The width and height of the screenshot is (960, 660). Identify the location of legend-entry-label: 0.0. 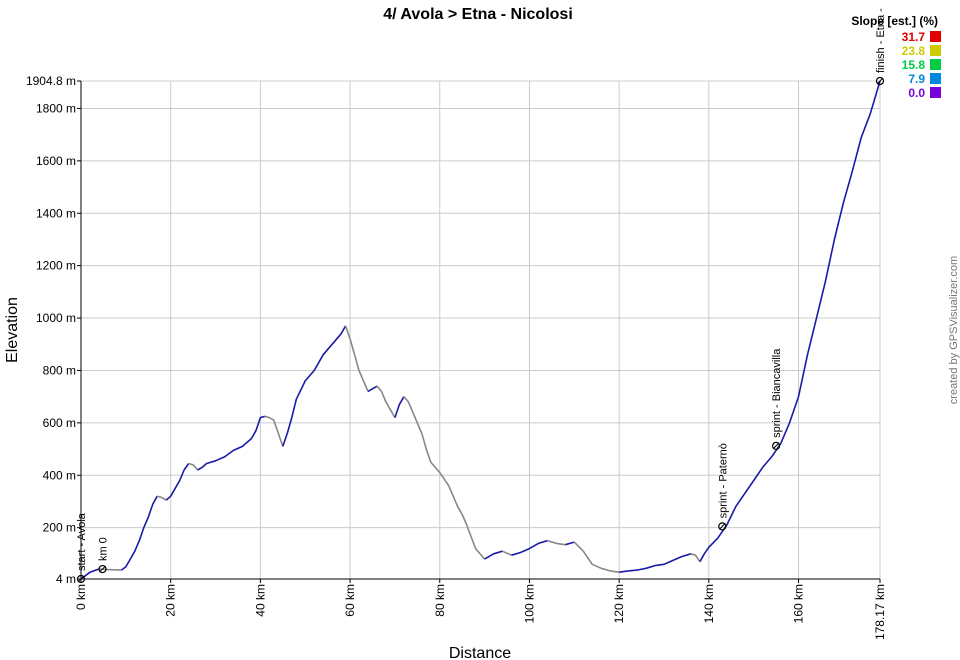
(916, 93).